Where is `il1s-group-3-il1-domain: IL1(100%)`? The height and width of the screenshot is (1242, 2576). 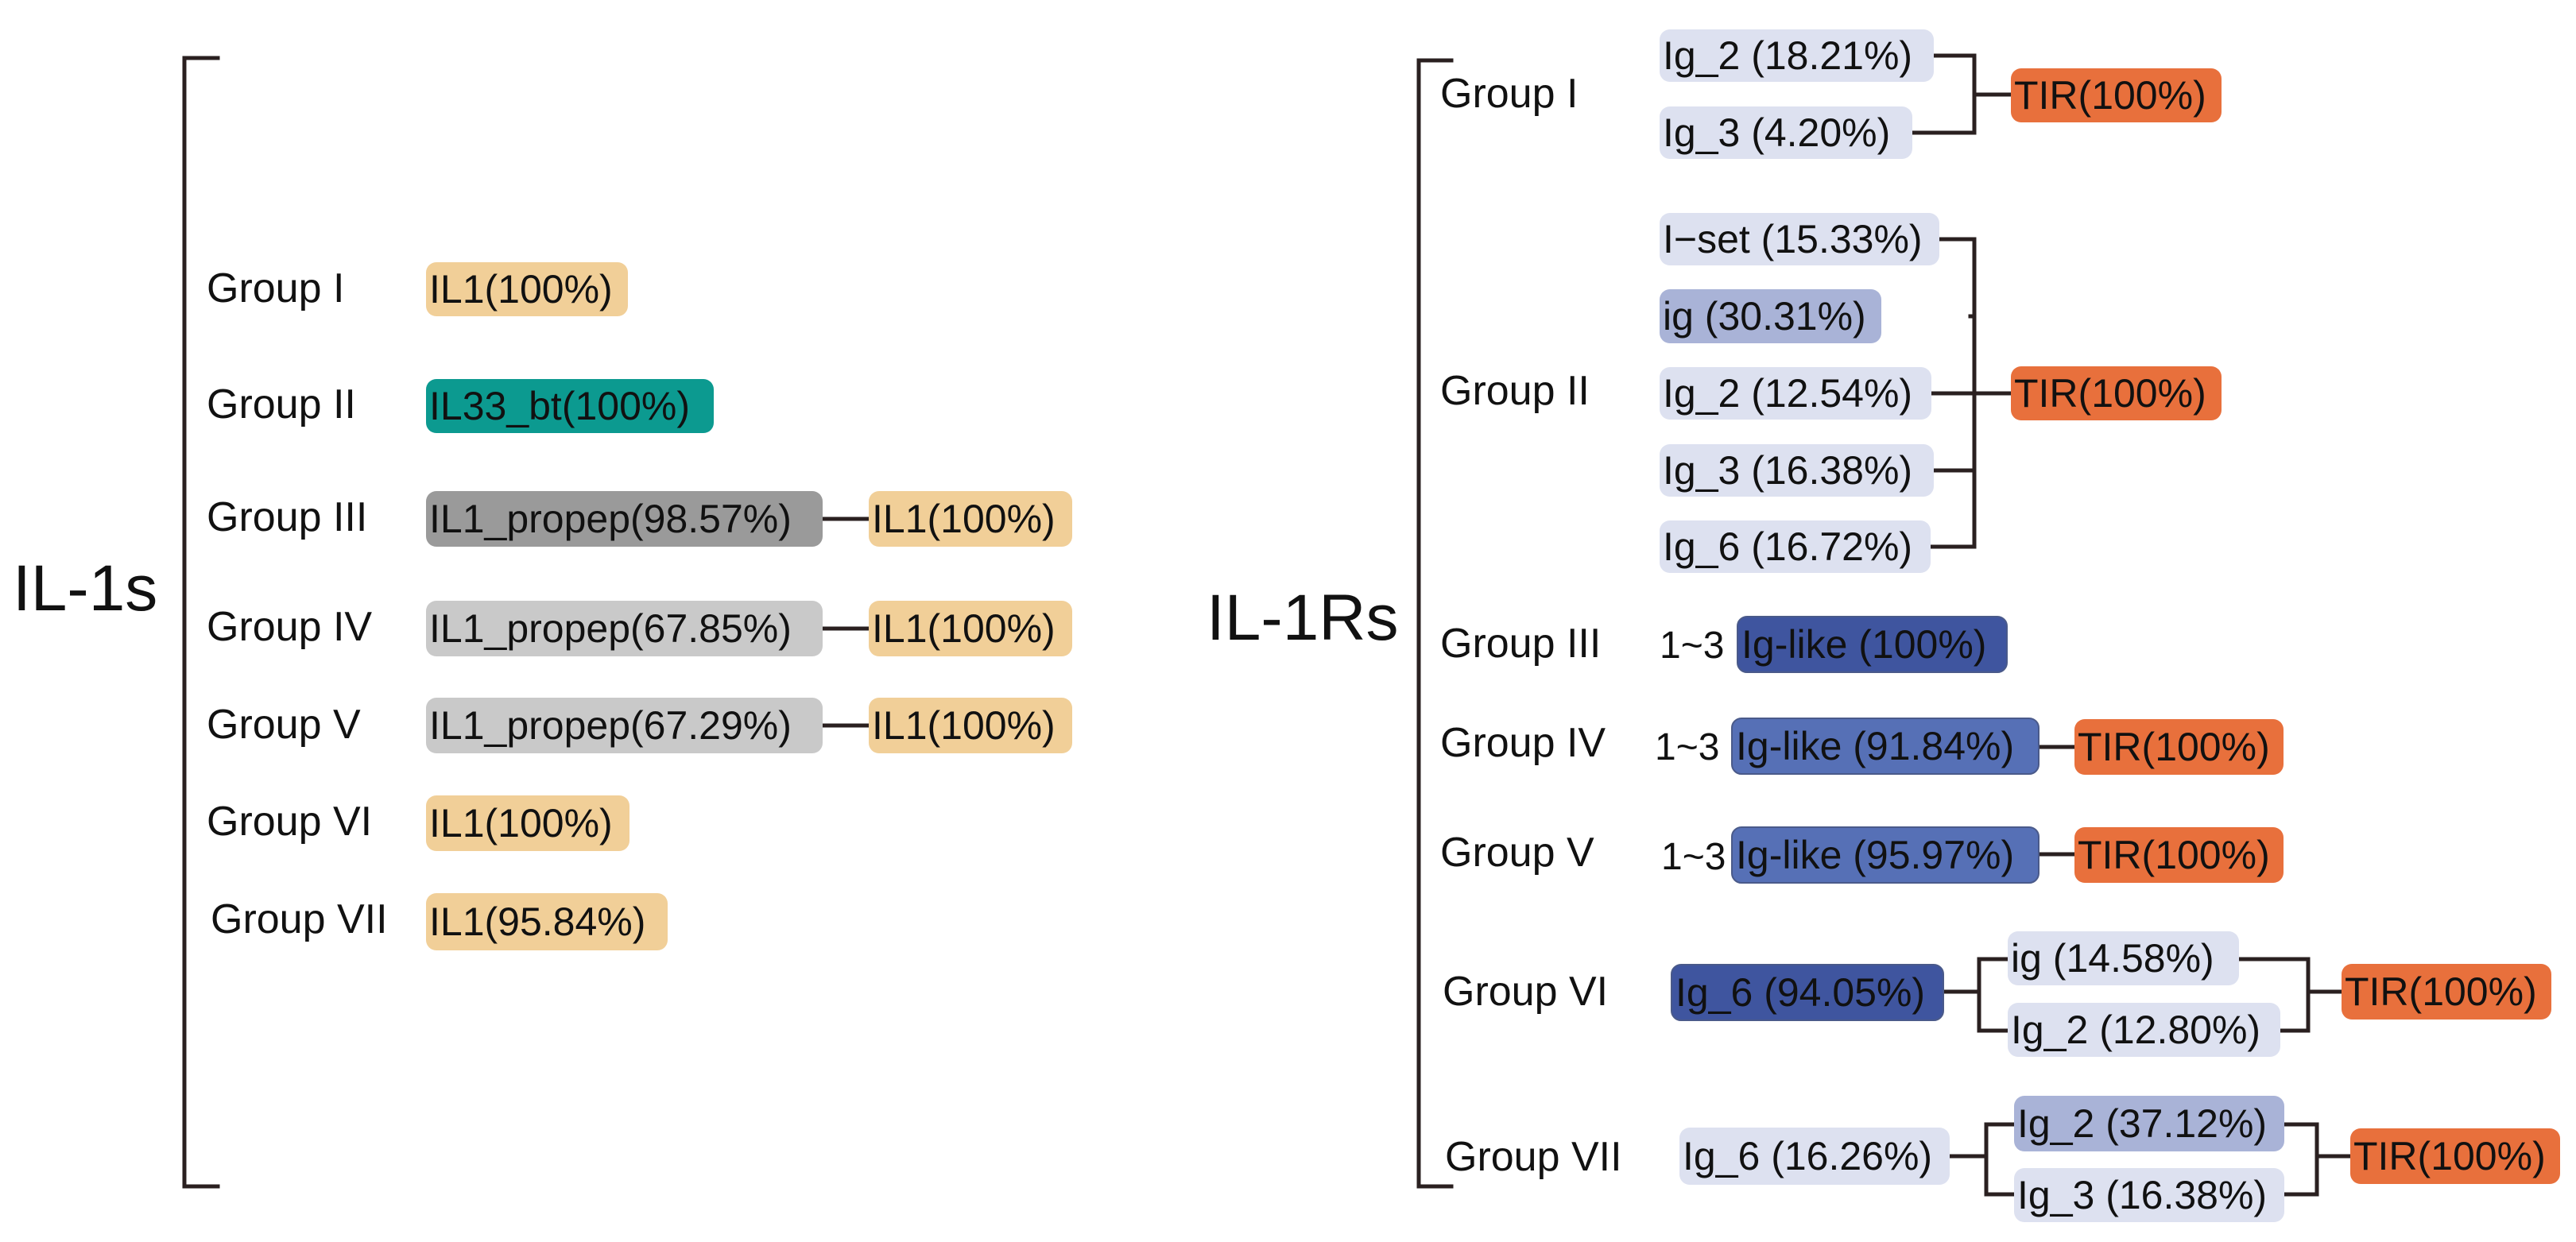 il1s-group-3-il1-domain: IL1(100%) is located at coordinates (970, 519).